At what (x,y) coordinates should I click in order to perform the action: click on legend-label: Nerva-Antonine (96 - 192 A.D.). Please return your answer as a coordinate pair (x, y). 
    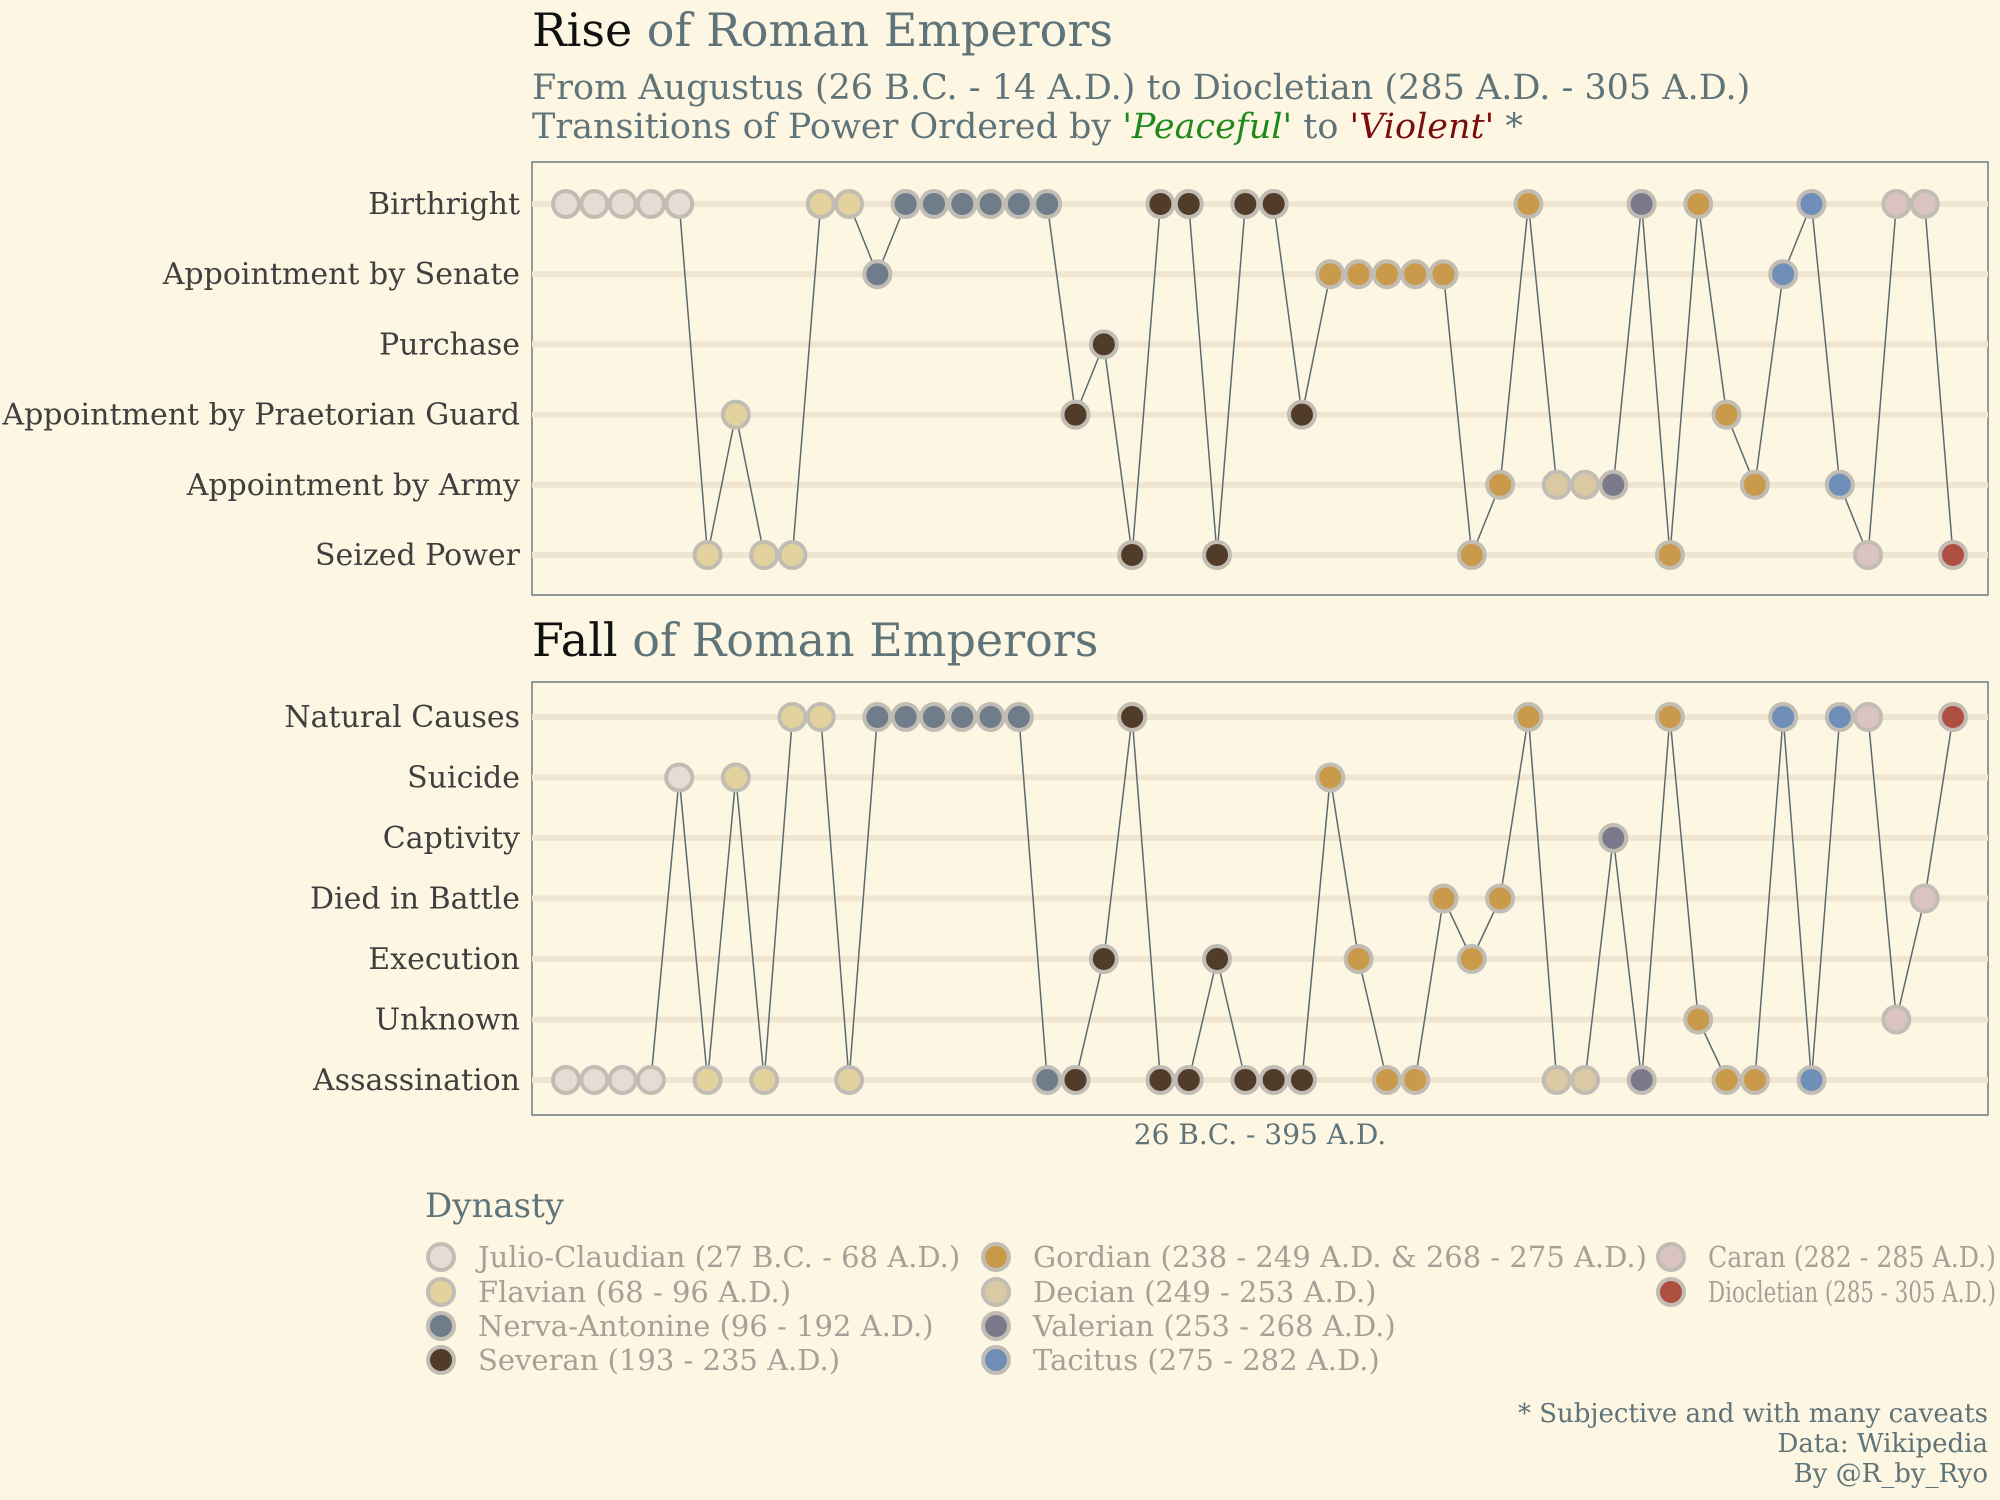
    Looking at the image, I should click on (706, 1326).